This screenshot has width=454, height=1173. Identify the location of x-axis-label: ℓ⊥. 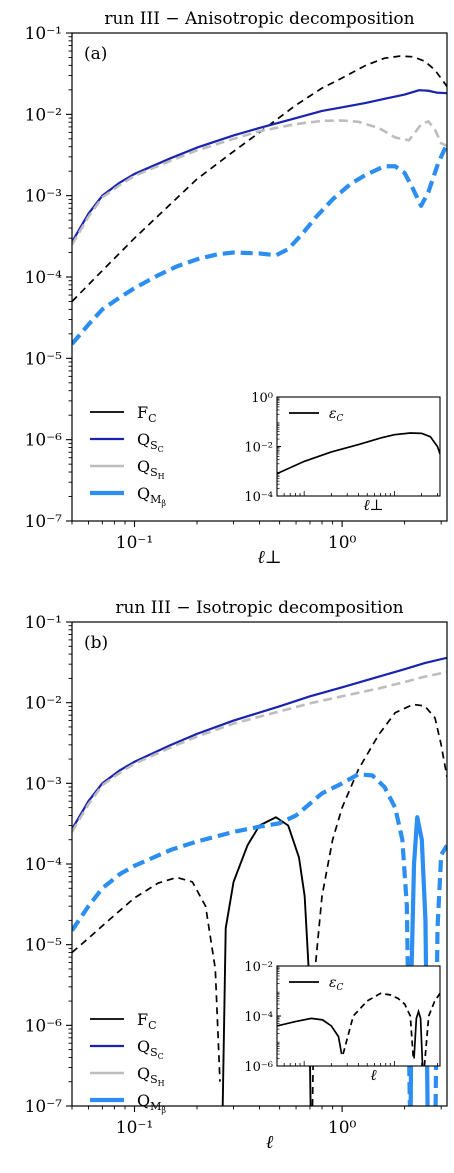
(269, 557).